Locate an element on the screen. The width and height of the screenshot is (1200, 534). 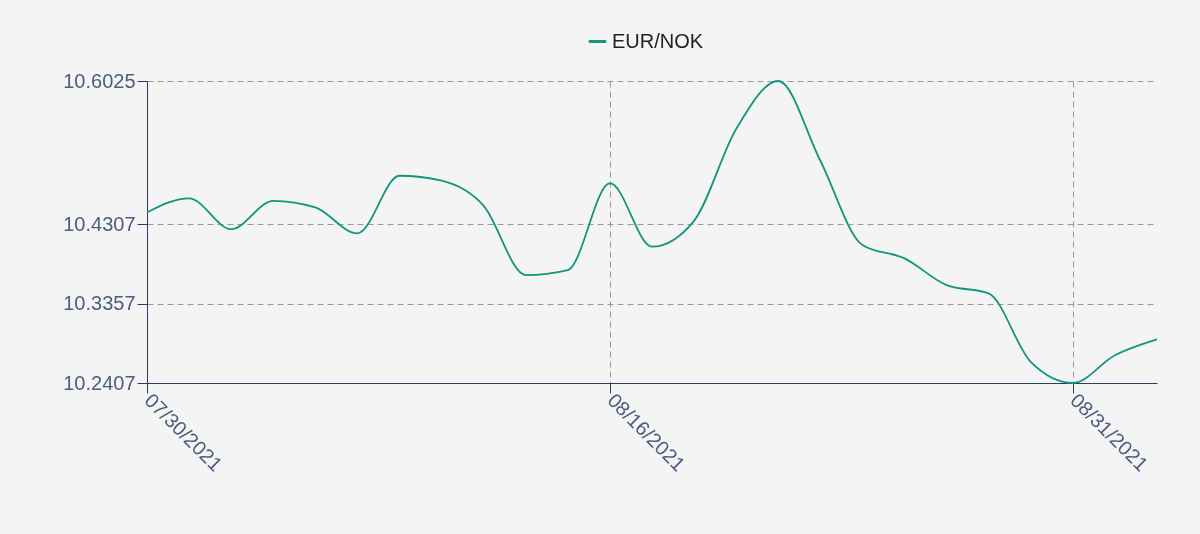
y-tick-label: 10.4307 is located at coordinates (99, 223).